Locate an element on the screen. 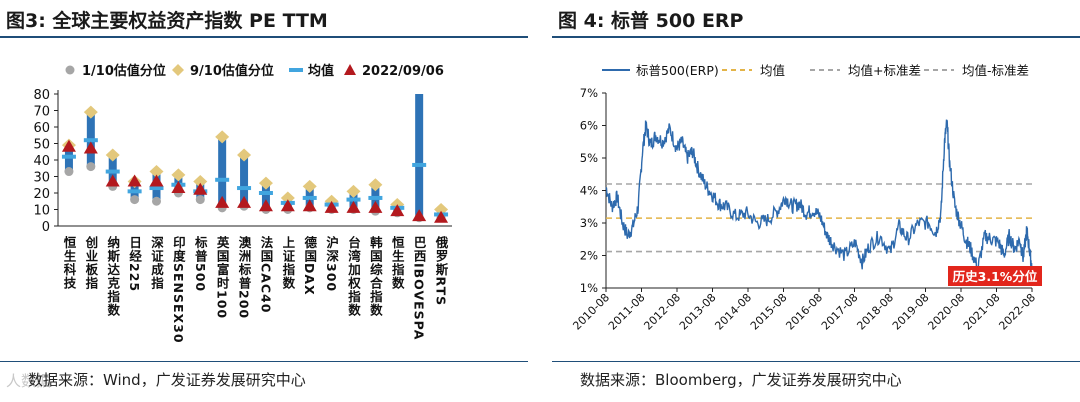  right-chart-title: 图 4: 标普 500 ERP is located at coordinates (651, 21).